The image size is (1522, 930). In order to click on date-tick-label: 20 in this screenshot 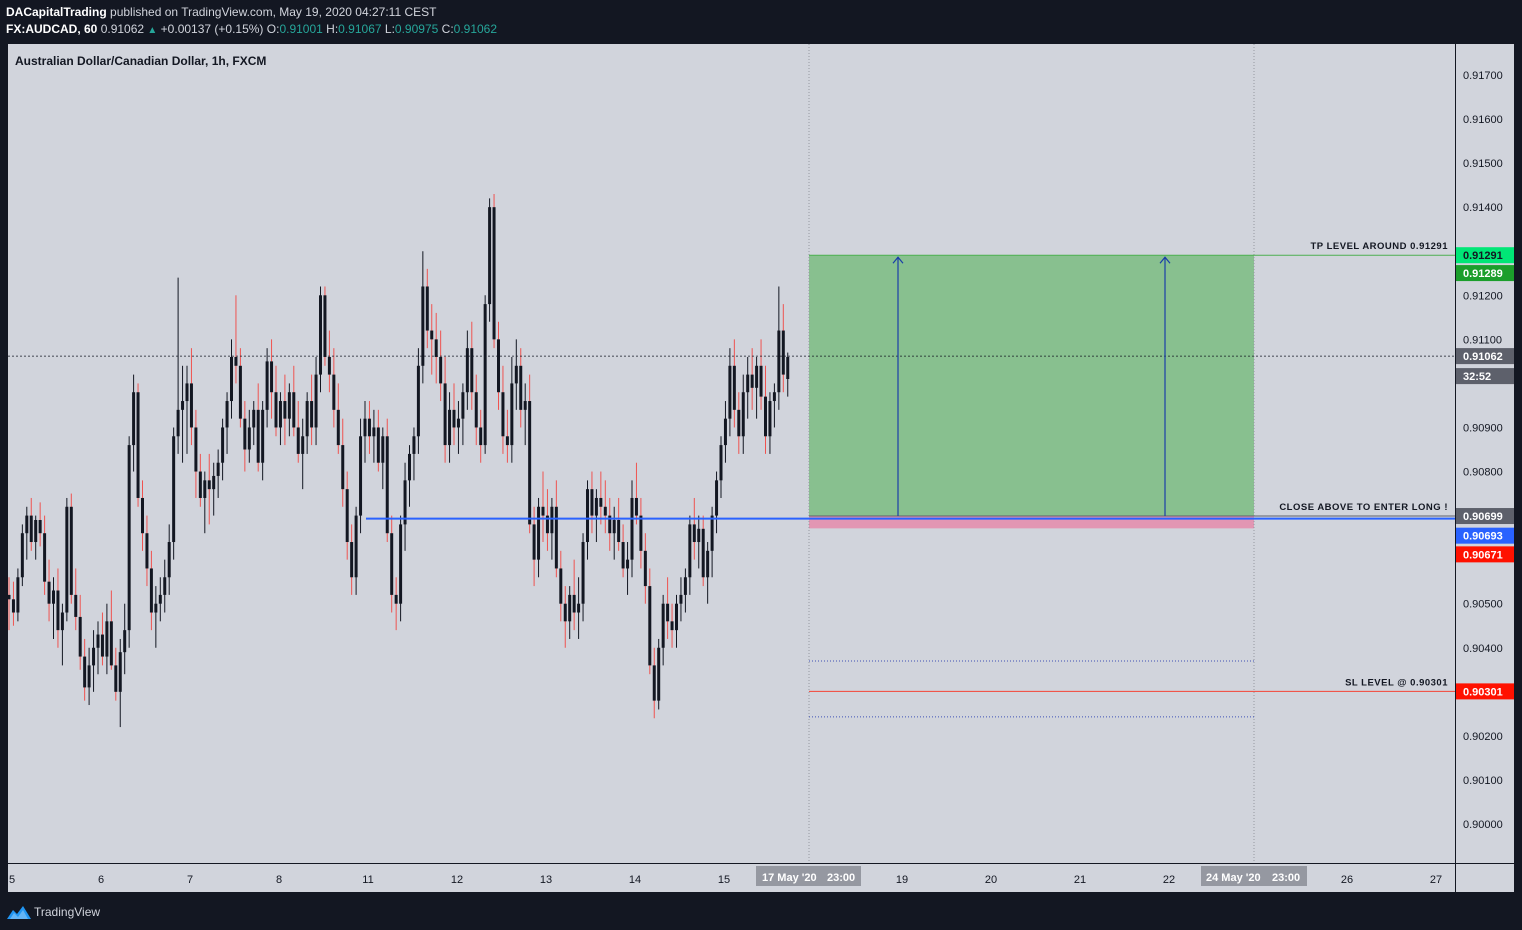, I will do `click(991, 880)`.